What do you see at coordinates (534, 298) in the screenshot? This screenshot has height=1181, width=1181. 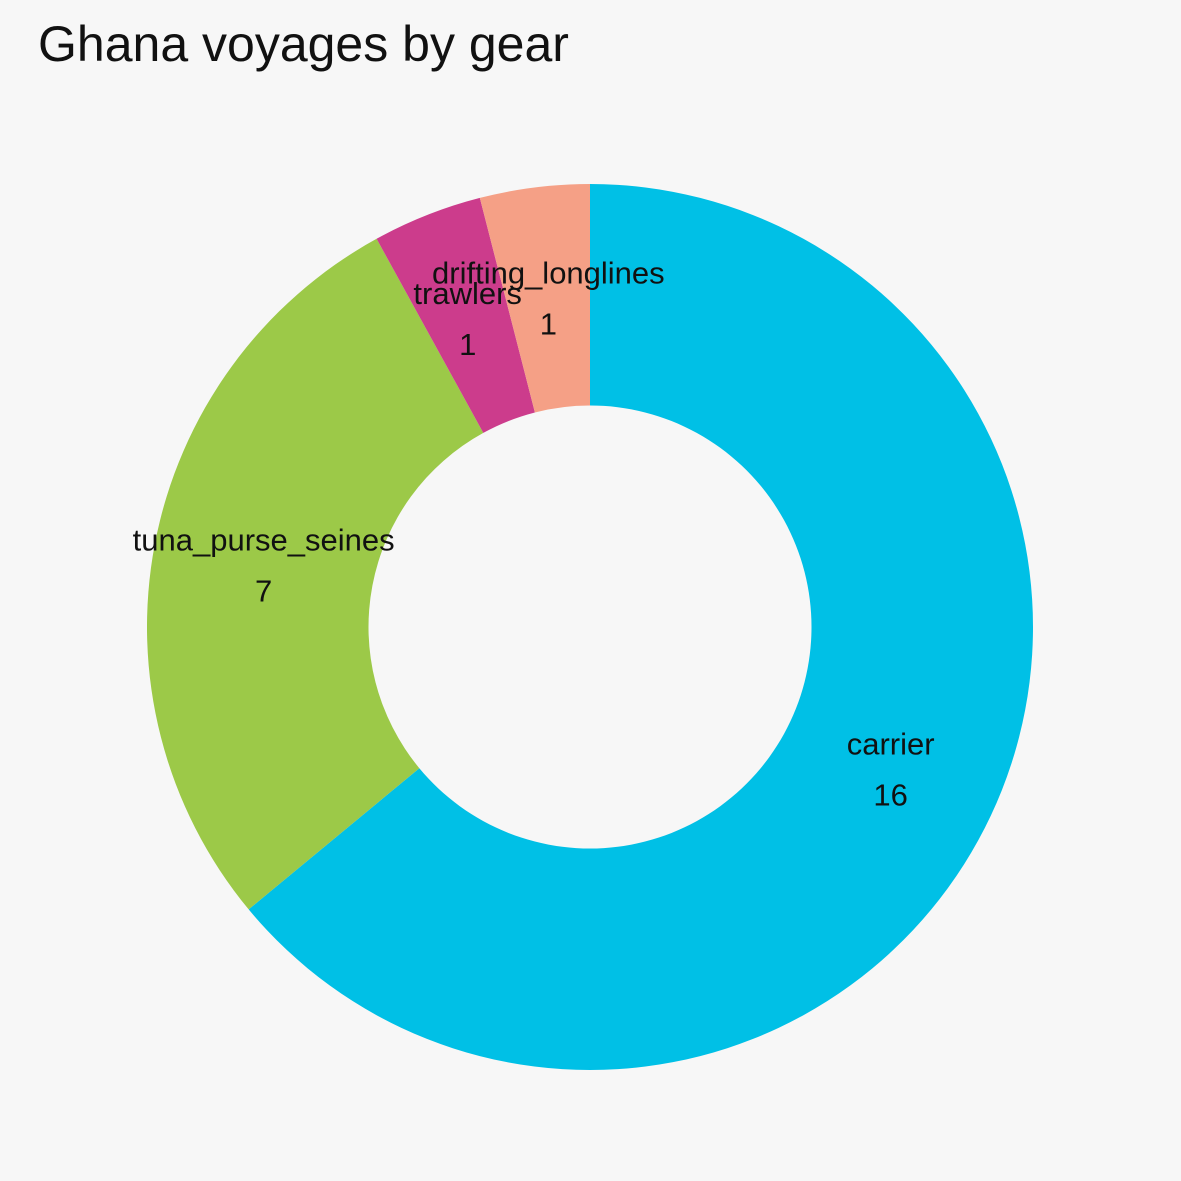 I see `slice-drifting-longlines` at bounding box center [534, 298].